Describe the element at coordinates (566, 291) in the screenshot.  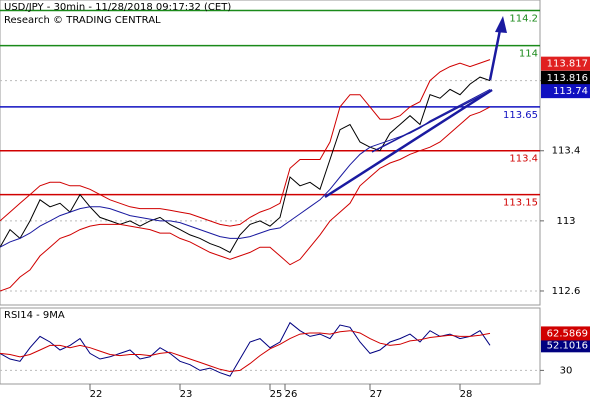
I see `y-tick-label: 112.6` at that location.